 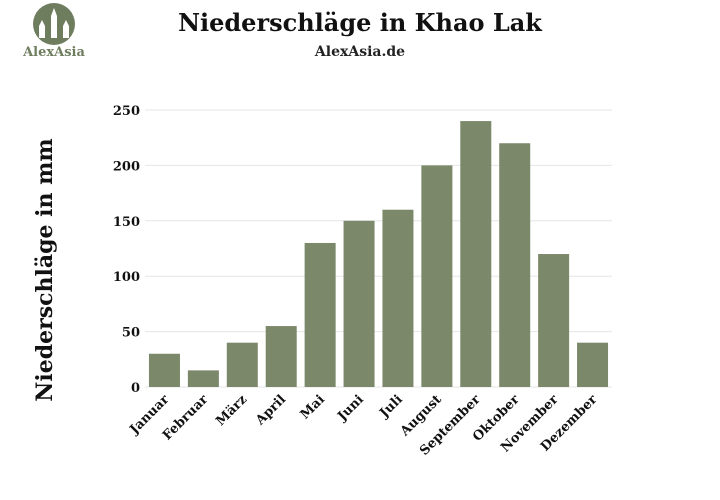 I want to click on bar-november, so click(x=554, y=320).